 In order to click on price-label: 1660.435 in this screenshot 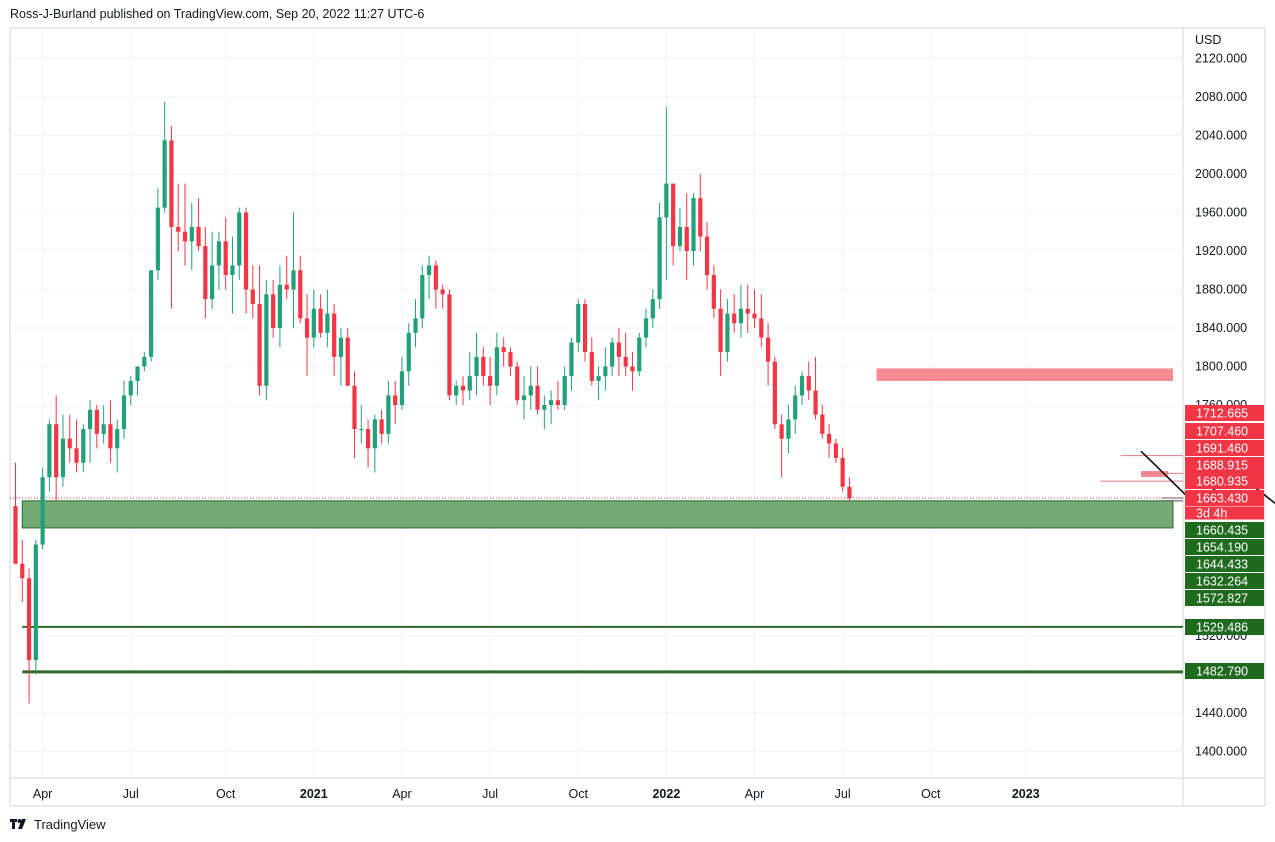, I will do `click(1224, 530)`.